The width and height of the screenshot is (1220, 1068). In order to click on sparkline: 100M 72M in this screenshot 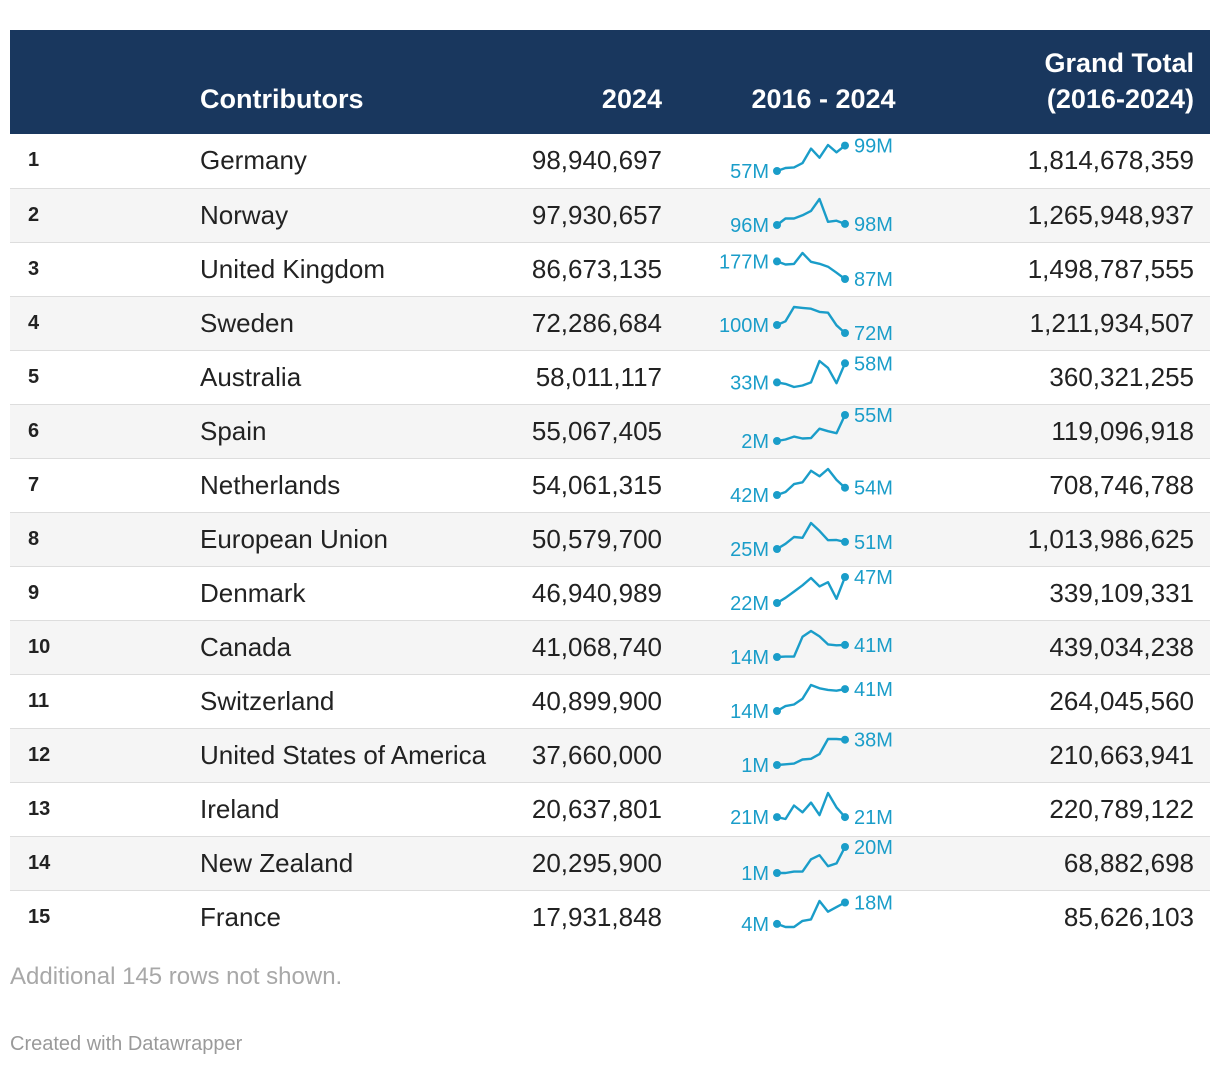, I will do `click(806, 325)`.